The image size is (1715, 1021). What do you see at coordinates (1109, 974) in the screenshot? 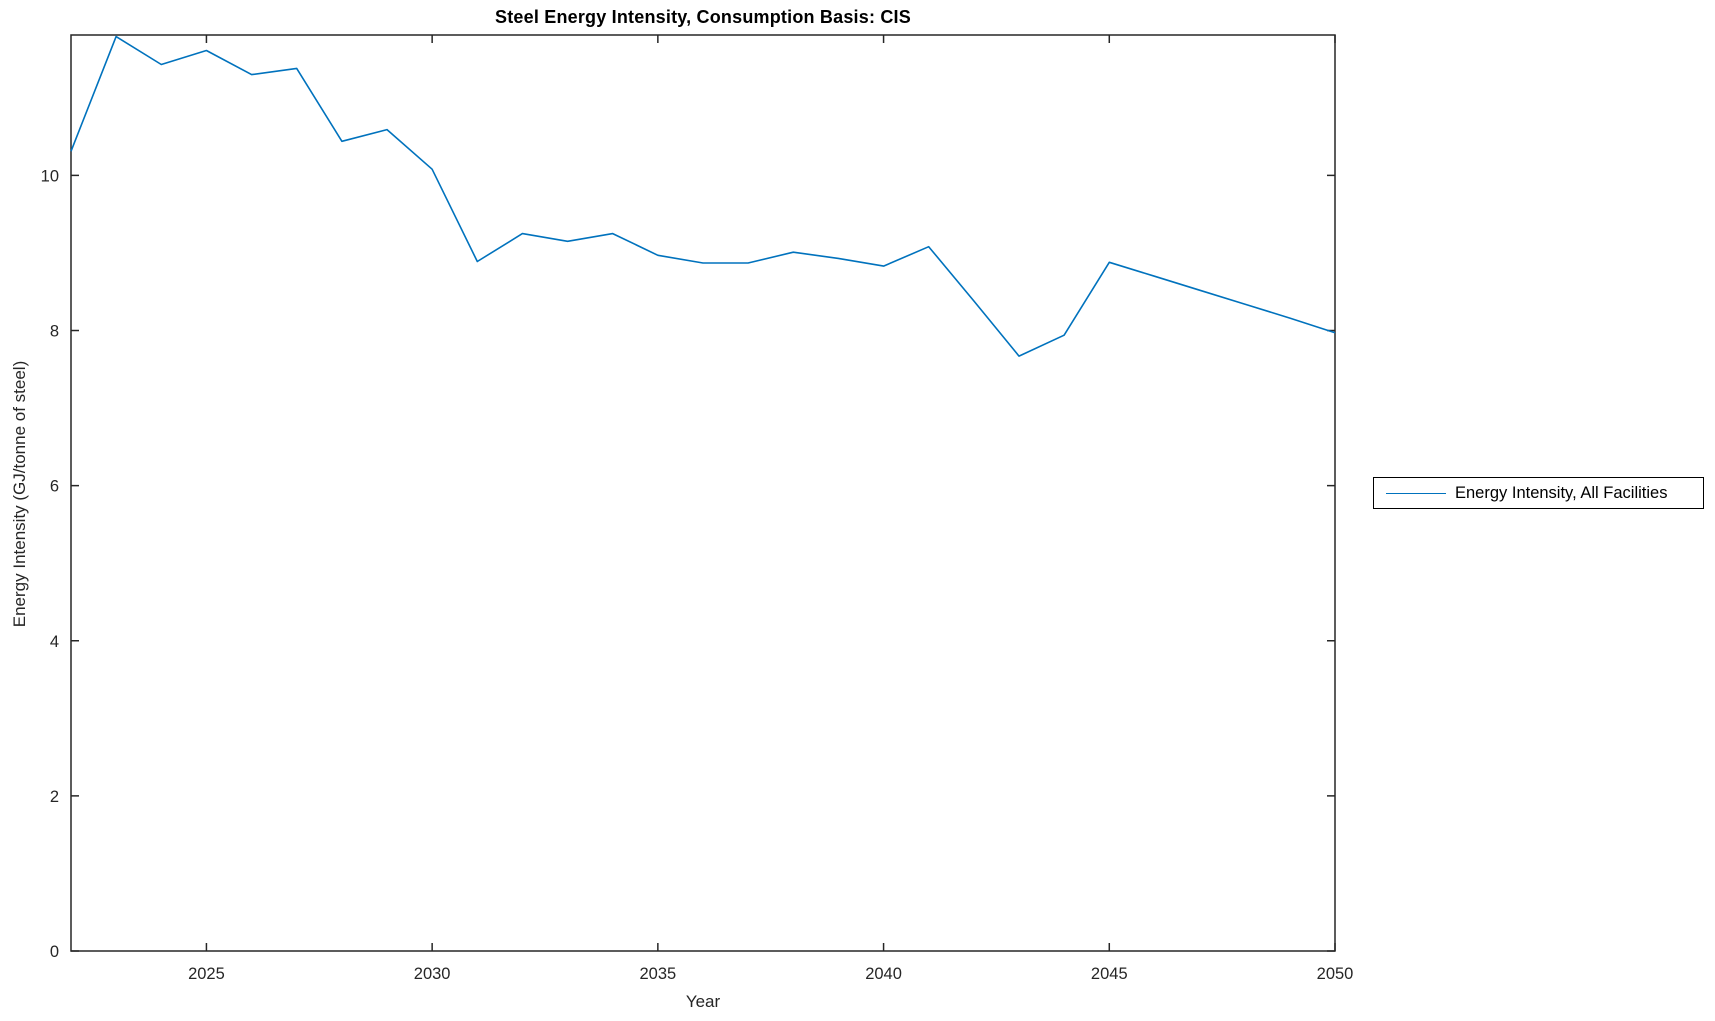
I see `x-tick-label: 2045` at bounding box center [1109, 974].